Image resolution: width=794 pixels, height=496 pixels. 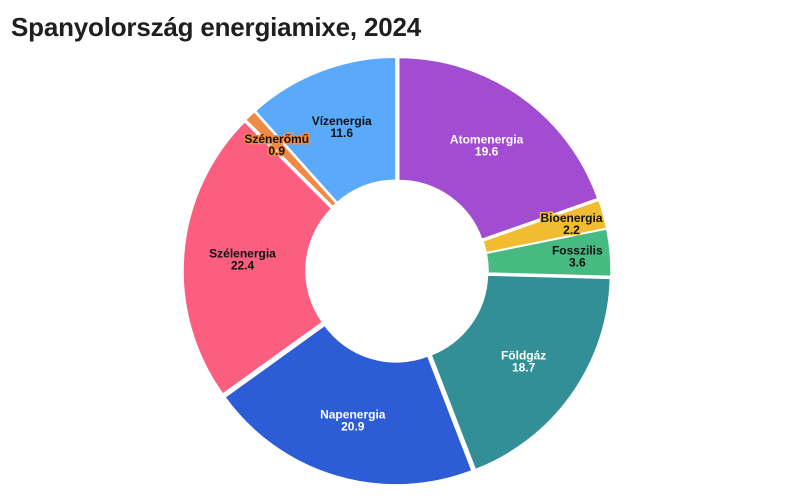 What do you see at coordinates (243, 266) in the screenshot?
I see `slice-value-szélenergia: 22.4` at bounding box center [243, 266].